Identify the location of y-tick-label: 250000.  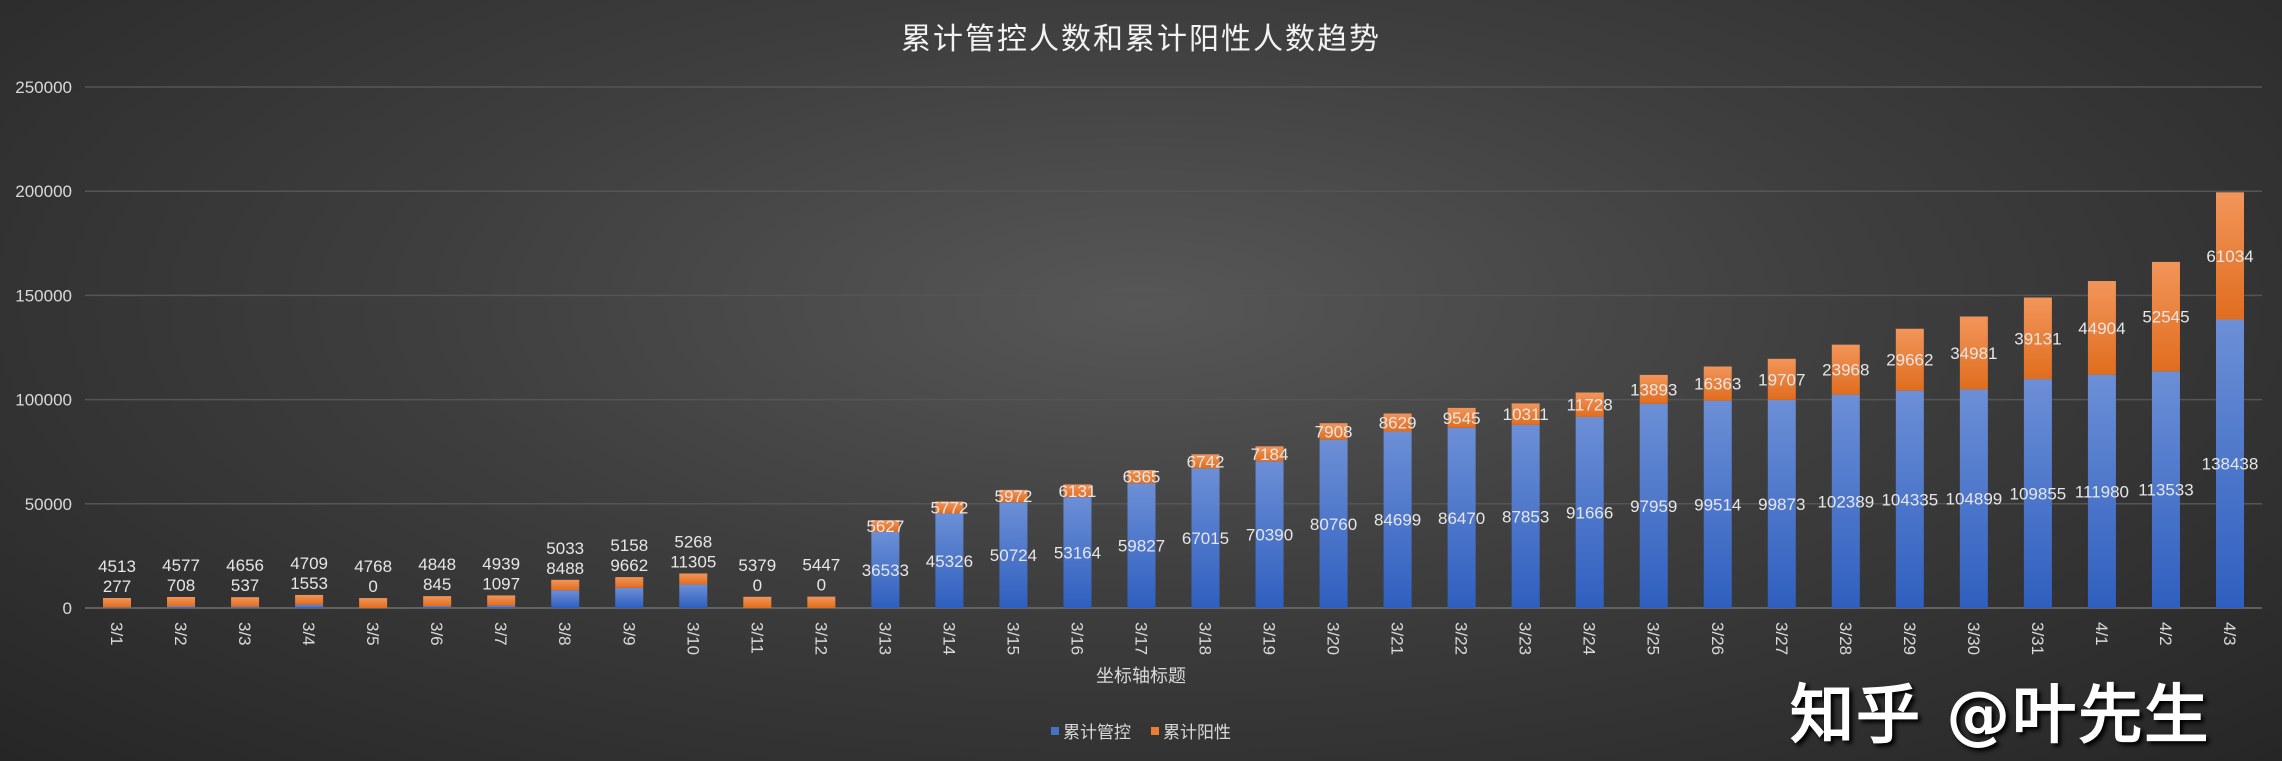
(43, 87).